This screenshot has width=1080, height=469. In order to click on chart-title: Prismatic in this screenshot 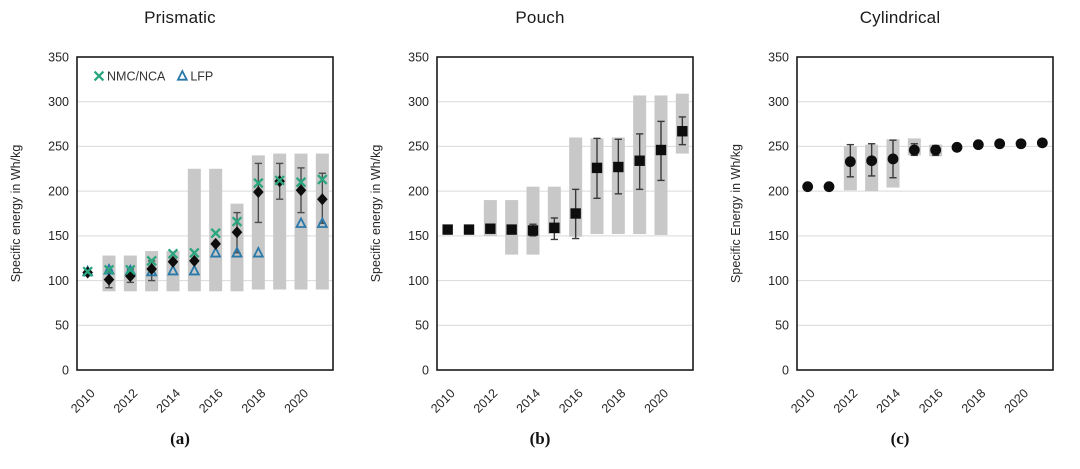, I will do `click(180, 17)`.